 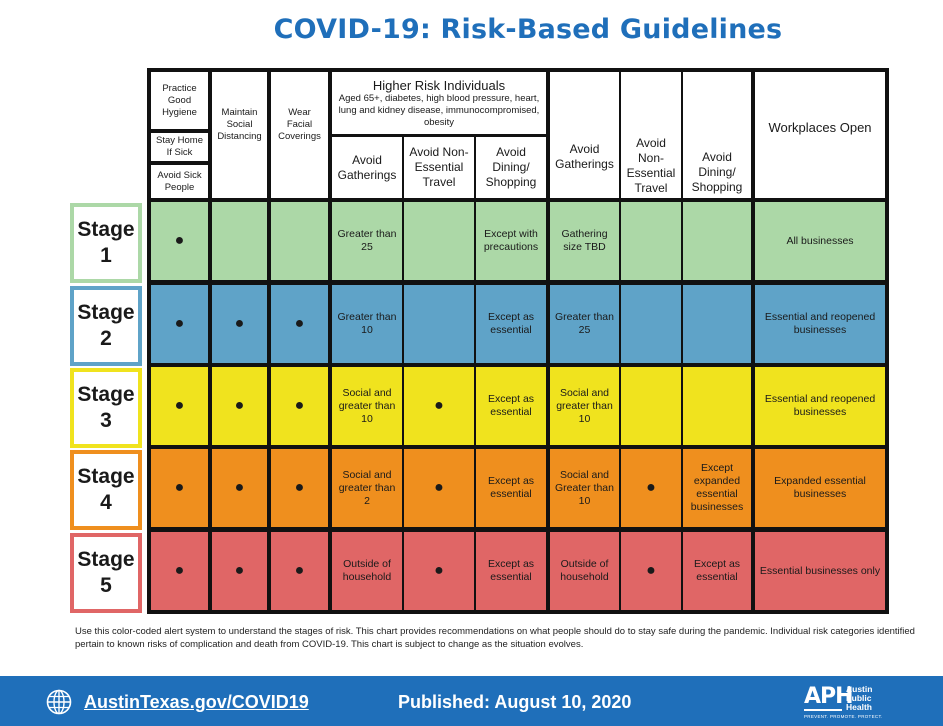 What do you see at coordinates (820, 241) in the screenshot?
I see `stage-1-workplaces-cell: All businesses` at bounding box center [820, 241].